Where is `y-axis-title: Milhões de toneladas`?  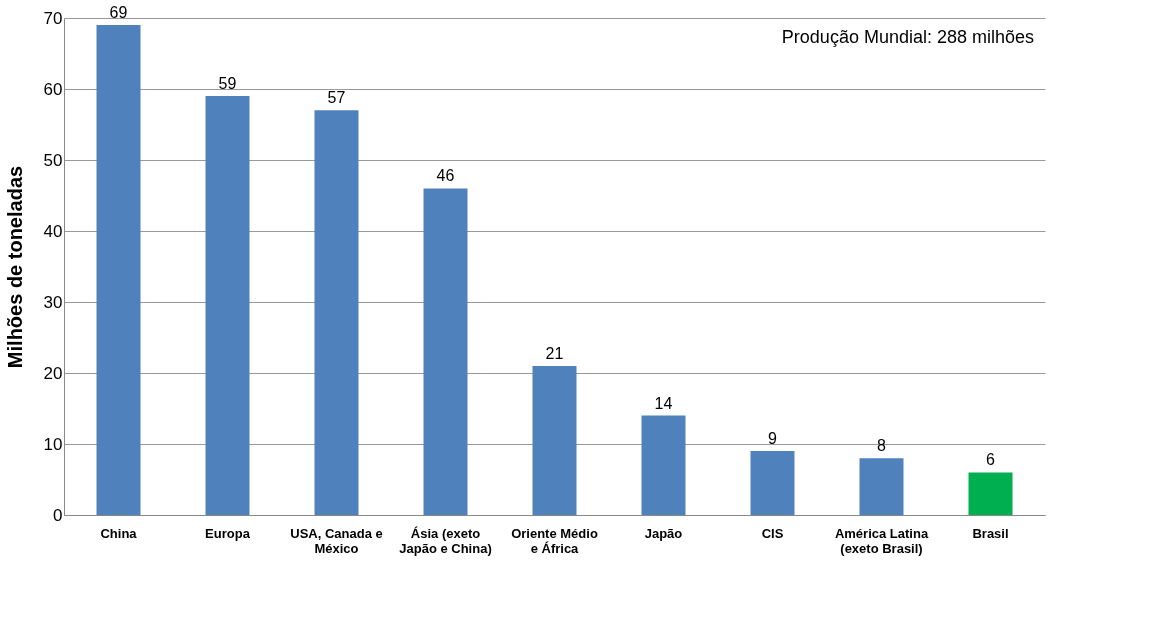
y-axis-title: Milhões de toneladas is located at coordinates (14, 267).